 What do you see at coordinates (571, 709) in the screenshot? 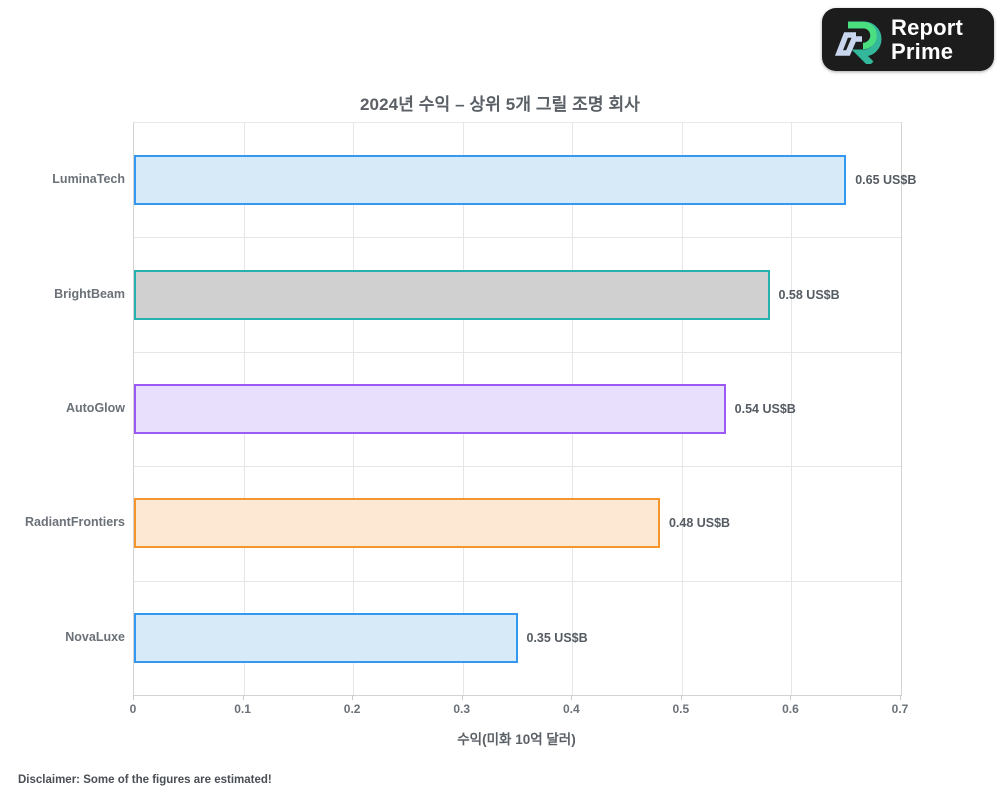
I see `x-tick-label: 0.4` at bounding box center [571, 709].